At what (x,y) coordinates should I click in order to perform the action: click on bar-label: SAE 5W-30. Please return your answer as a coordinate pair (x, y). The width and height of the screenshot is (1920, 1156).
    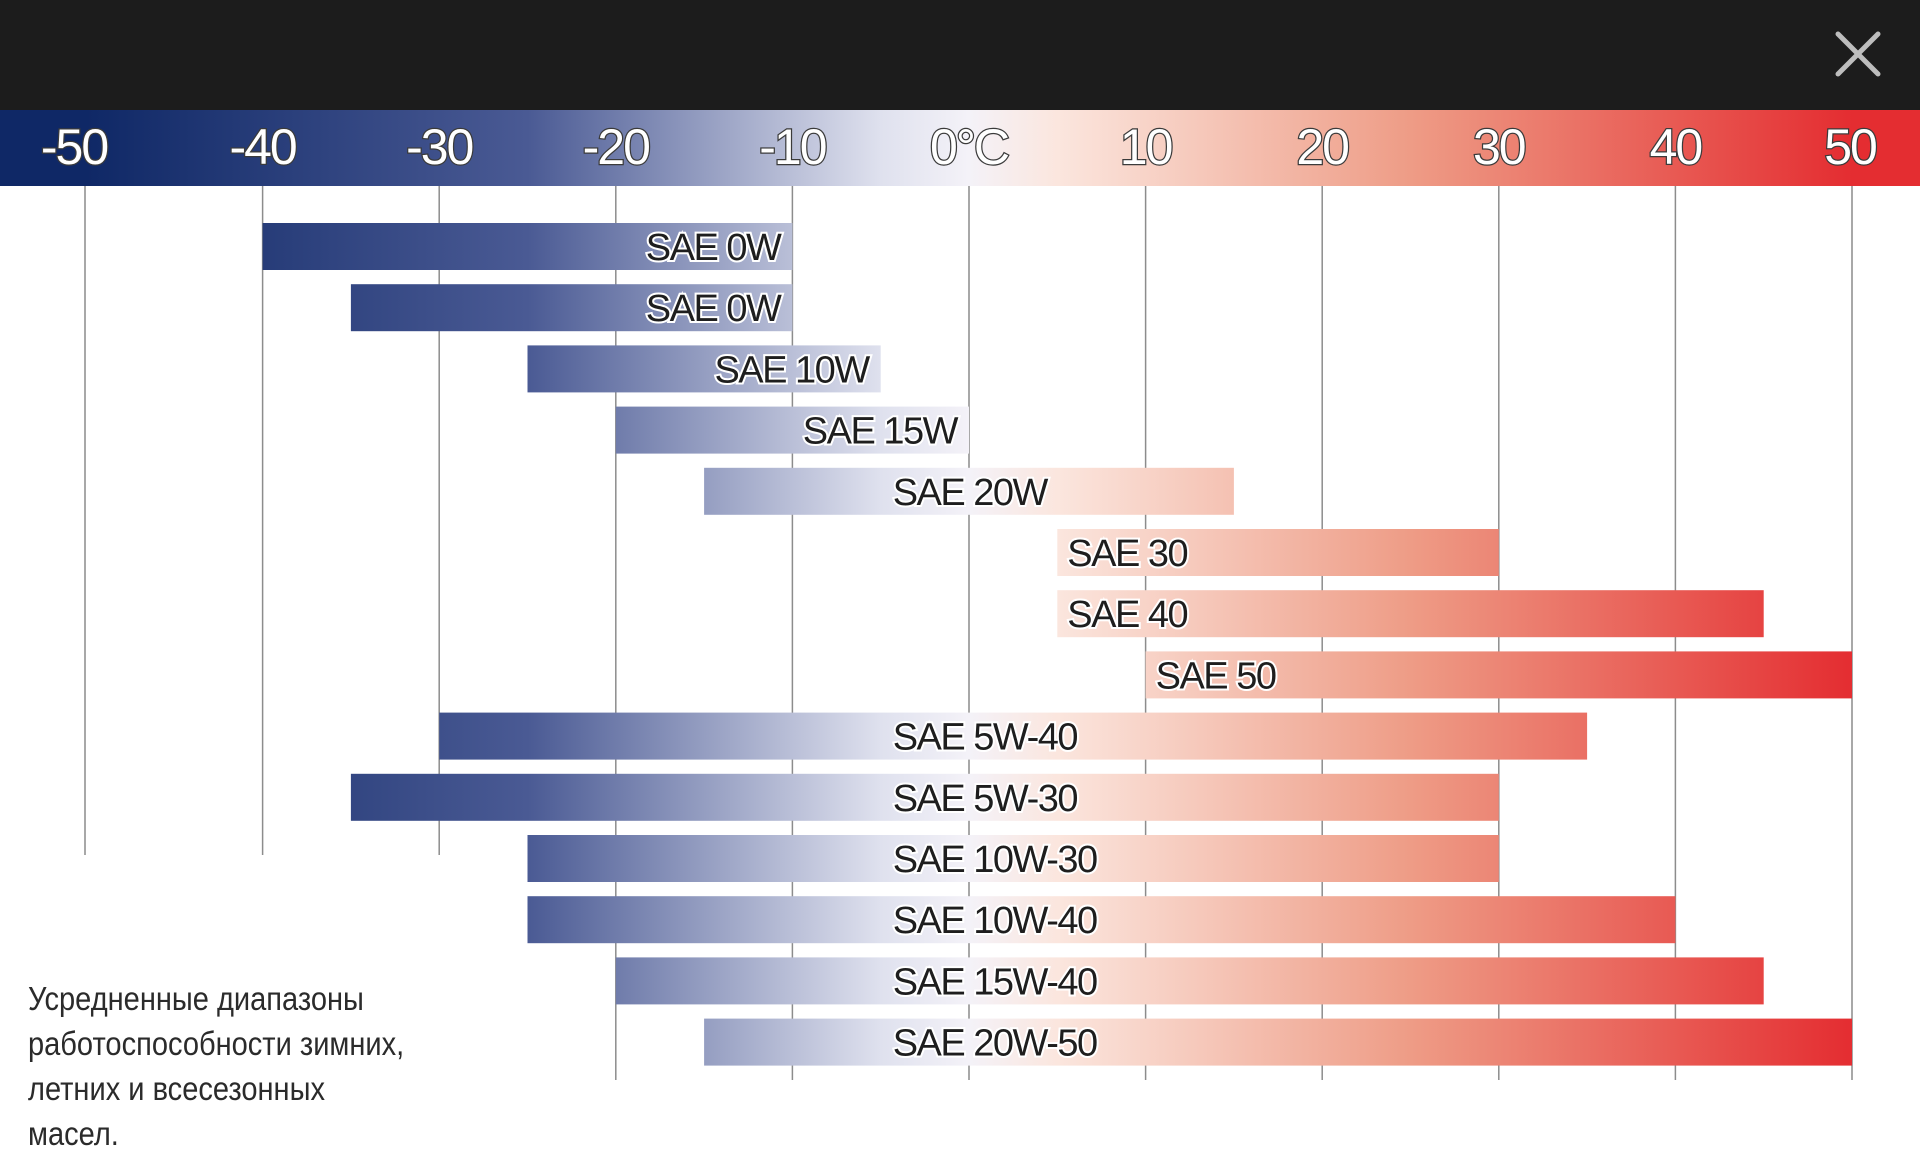
    Looking at the image, I should click on (985, 799).